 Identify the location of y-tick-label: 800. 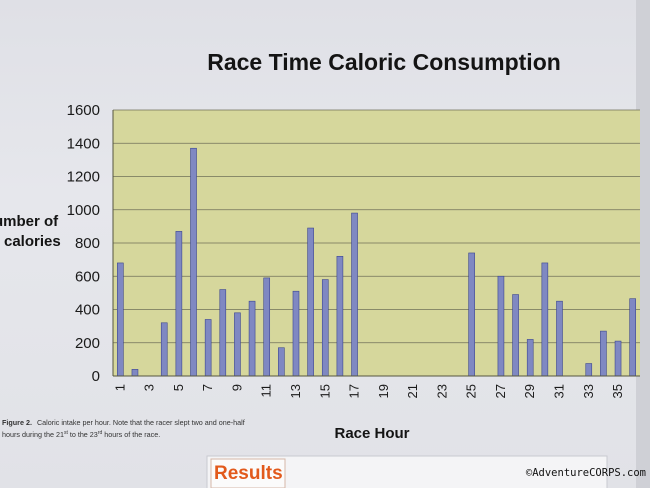
(87, 243).